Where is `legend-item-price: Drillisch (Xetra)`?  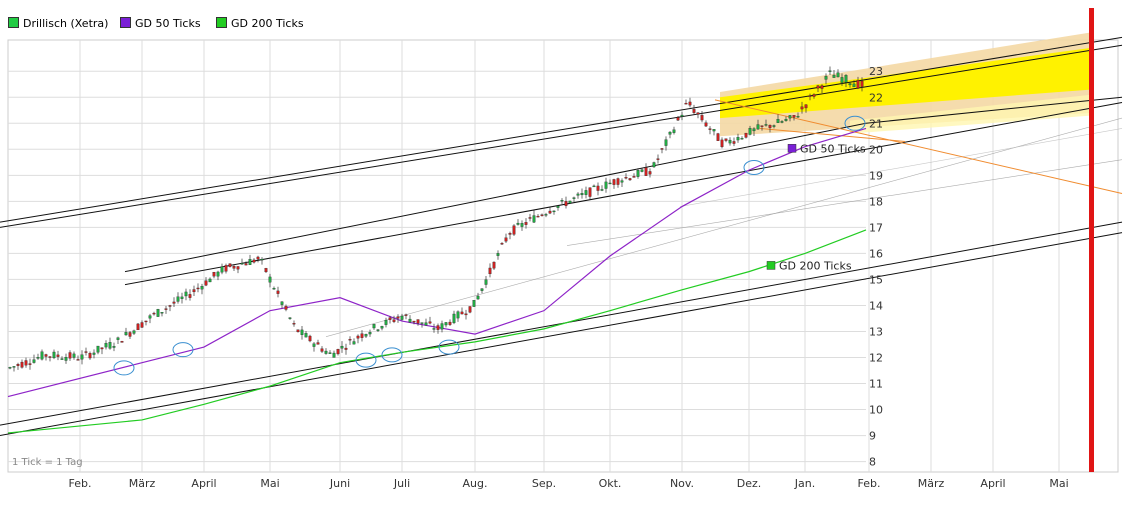
legend-item-price: Drillisch (Xetra) is located at coordinates (58, 24).